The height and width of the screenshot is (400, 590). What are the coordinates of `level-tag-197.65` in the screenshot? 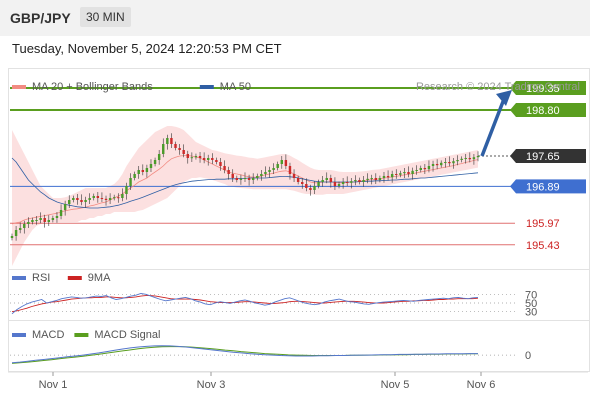 It's located at (551, 156).